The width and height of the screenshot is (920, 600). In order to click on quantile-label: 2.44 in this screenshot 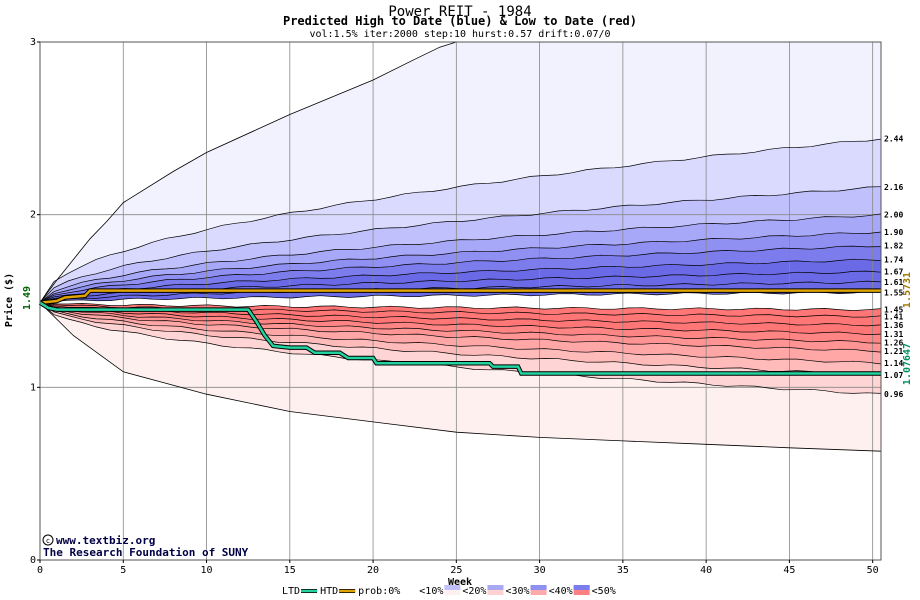, I will do `click(893, 139)`.